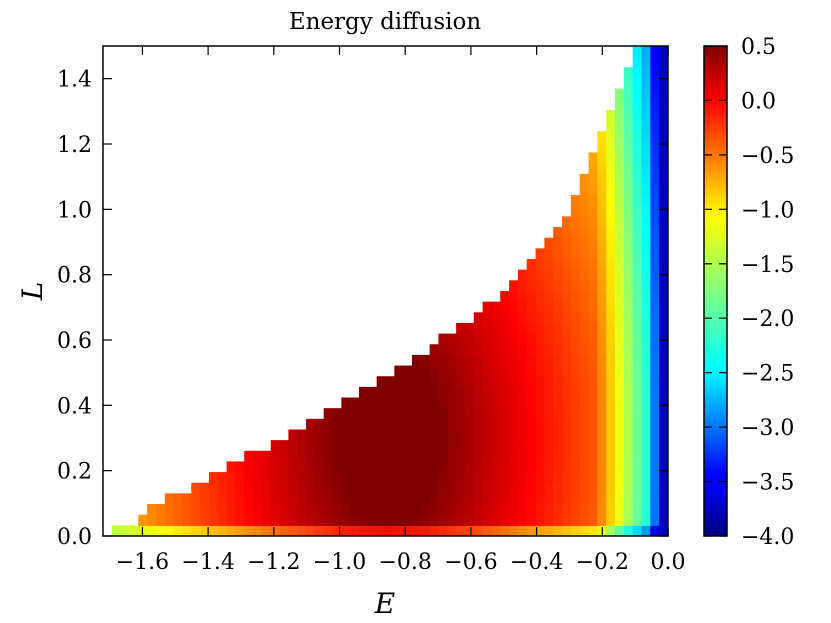 Image resolution: width=831 pixels, height=623 pixels. What do you see at coordinates (715, 291) in the screenshot?
I see `colorbar` at bounding box center [715, 291].